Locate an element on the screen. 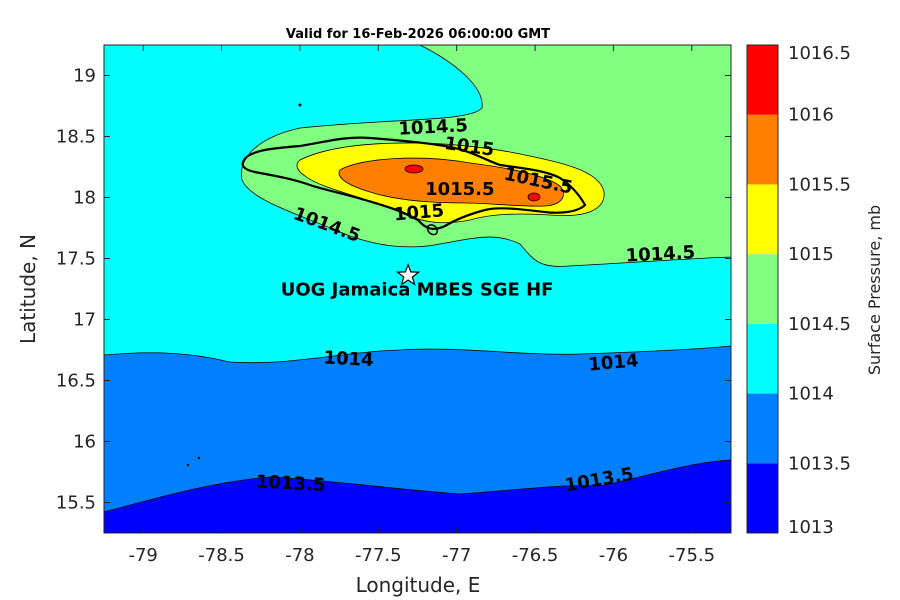  colorbar-tick-label: 1013.5 is located at coordinates (819, 463).